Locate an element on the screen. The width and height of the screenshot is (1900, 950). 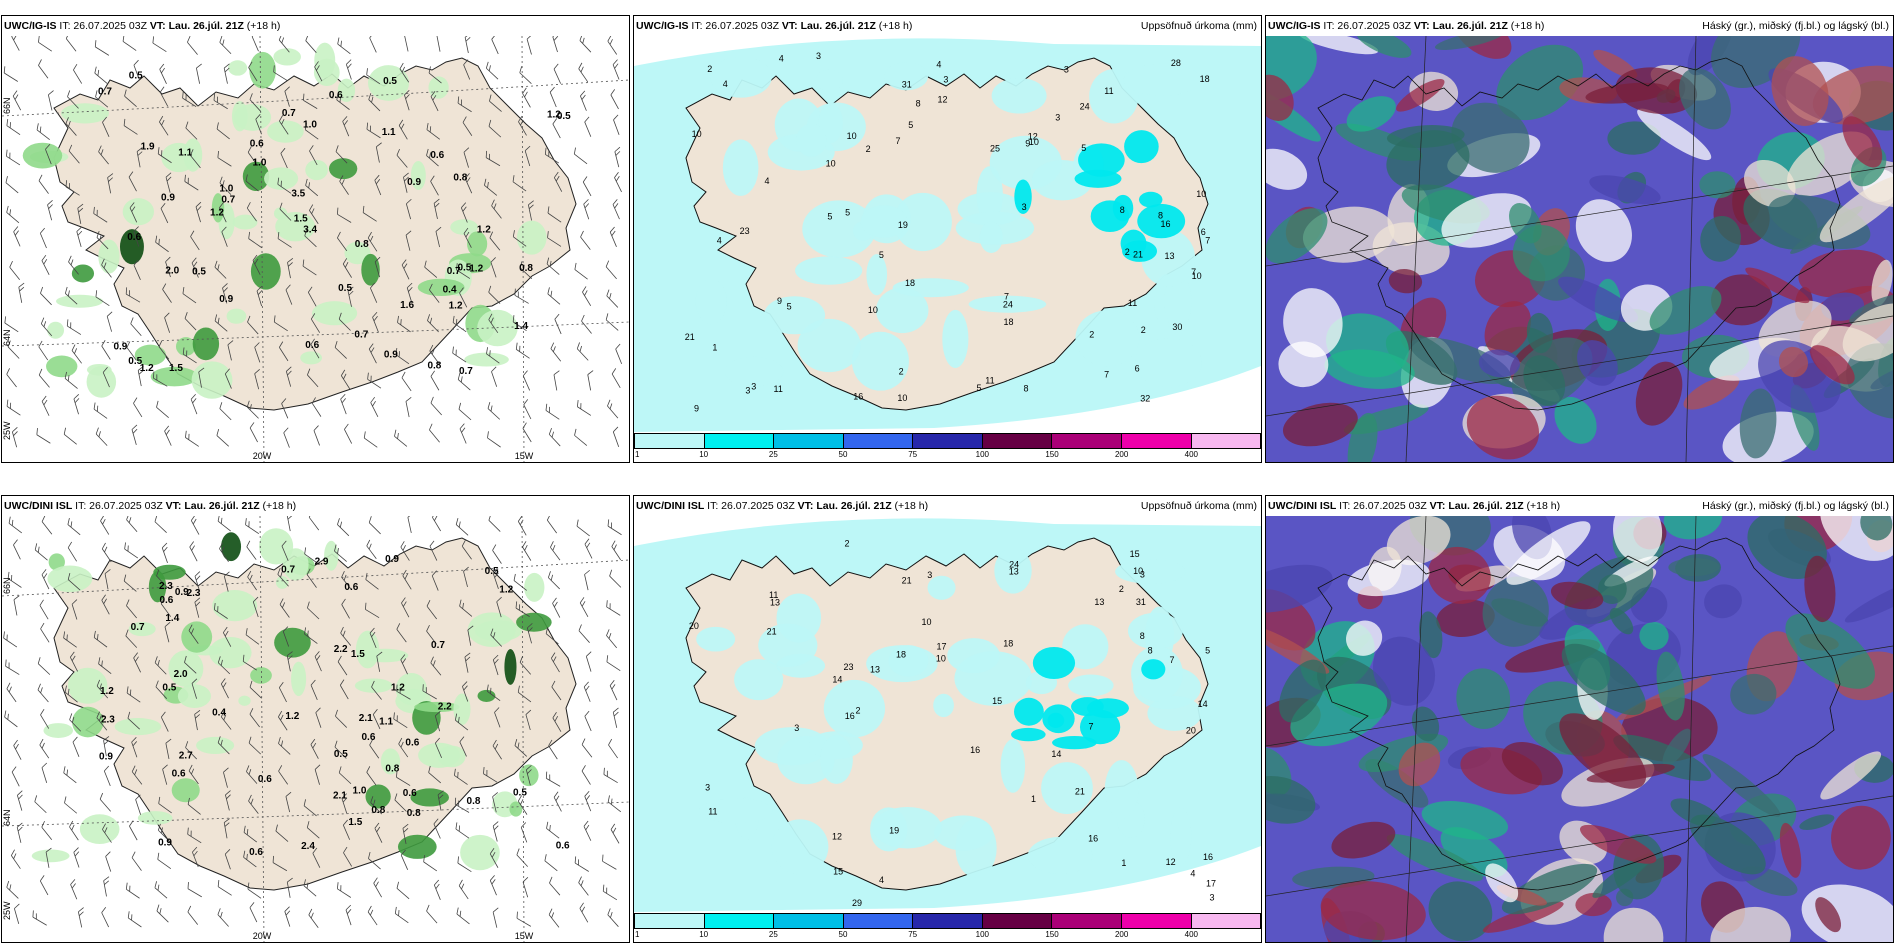
precip-total-label: 25 is located at coordinates (995, 149).